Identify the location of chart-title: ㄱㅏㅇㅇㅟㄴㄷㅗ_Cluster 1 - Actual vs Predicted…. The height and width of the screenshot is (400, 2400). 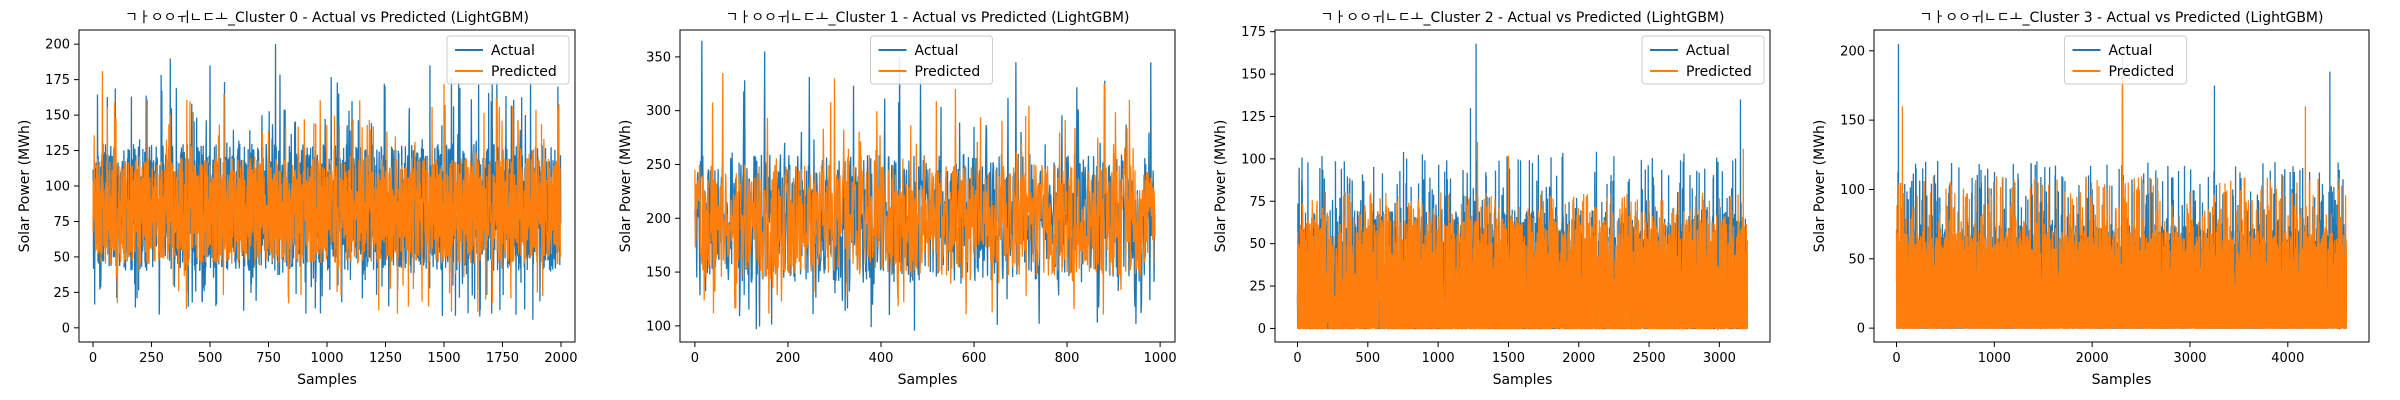
(928, 18).